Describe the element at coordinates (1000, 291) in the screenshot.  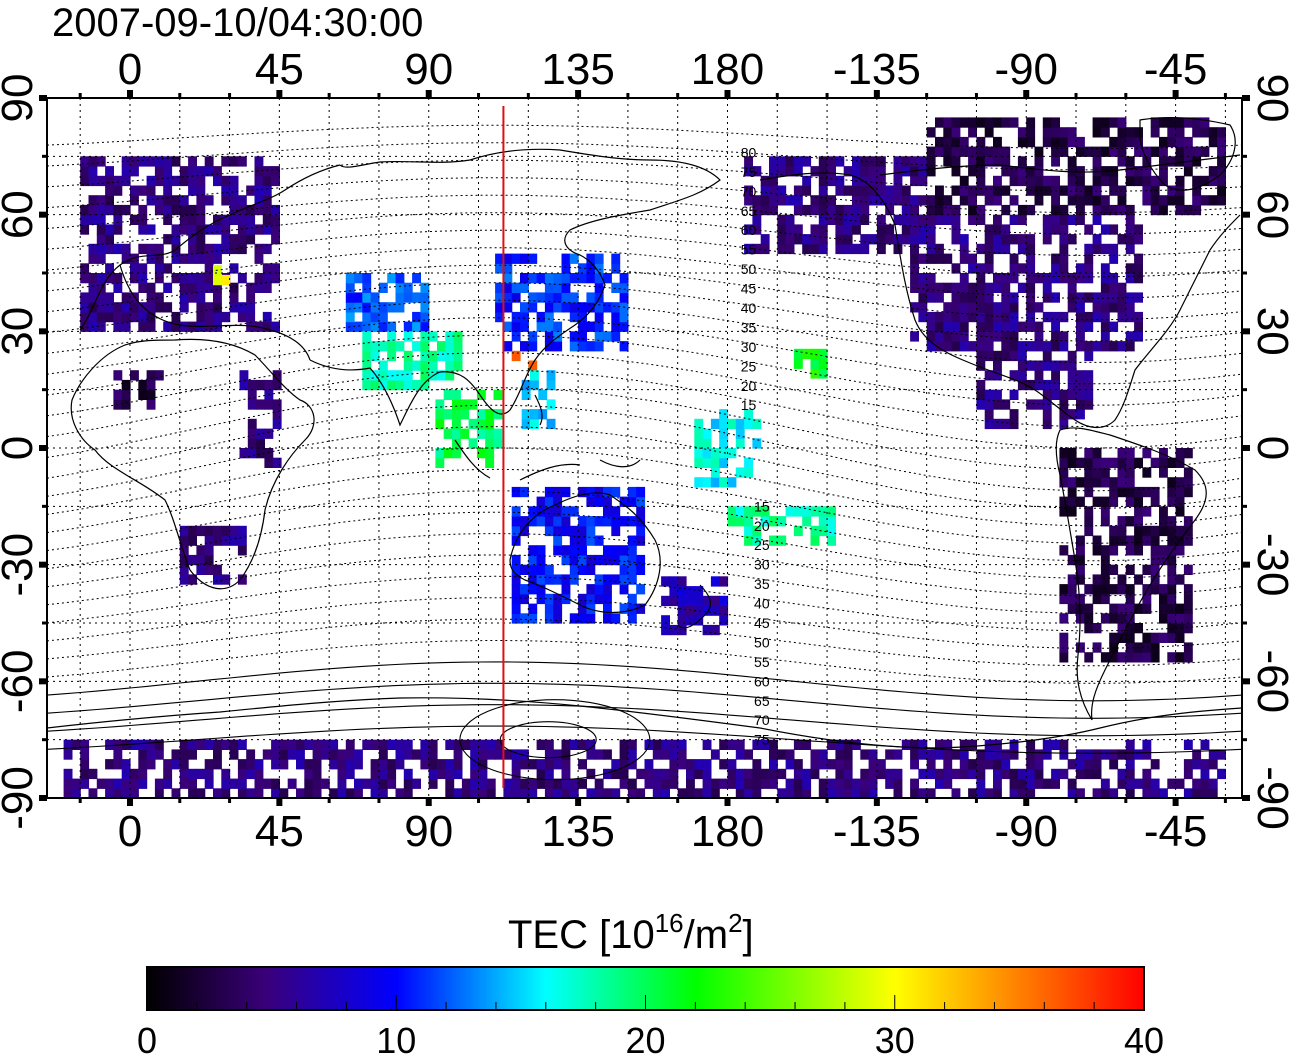
I see `coastline-north-america` at that location.